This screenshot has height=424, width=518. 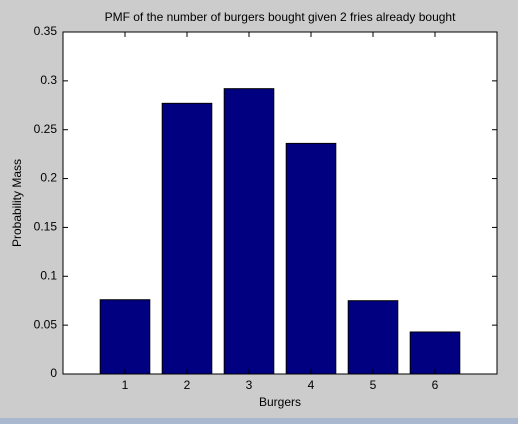 I want to click on y-tick-label: 0.35, so click(x=46, y=31).